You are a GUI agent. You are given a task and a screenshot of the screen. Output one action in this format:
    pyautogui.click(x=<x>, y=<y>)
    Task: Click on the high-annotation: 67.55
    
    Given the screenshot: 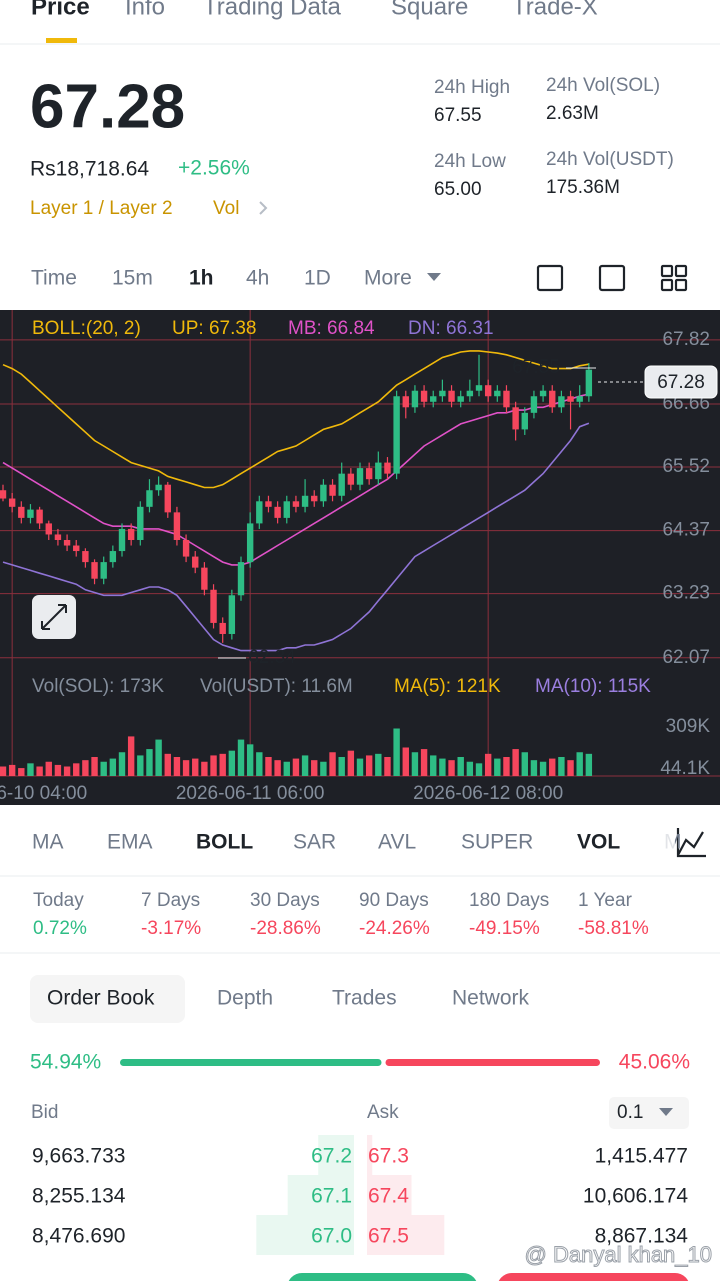 What is the action you would take?
    pyautogui.click(x=536, y=367)
    